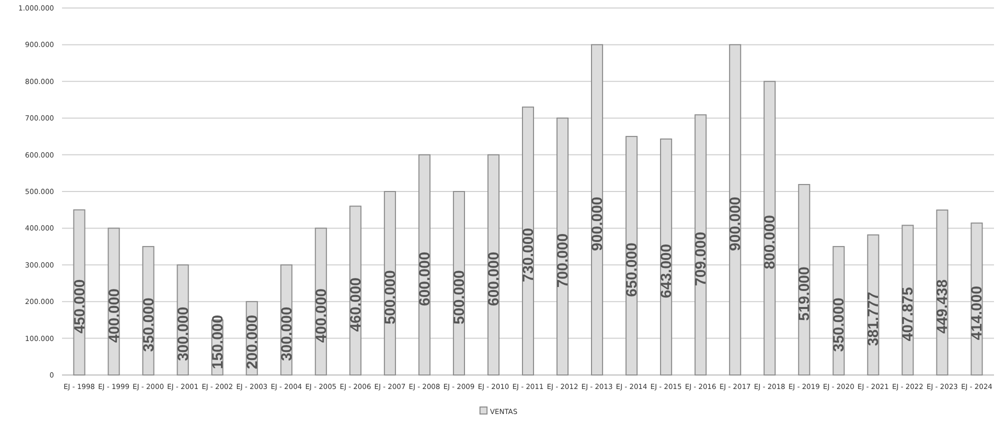 Image resolution: width=1000 pixels, height=431 pixels. I want to click on data-label: 407.875, so click(908, 314).